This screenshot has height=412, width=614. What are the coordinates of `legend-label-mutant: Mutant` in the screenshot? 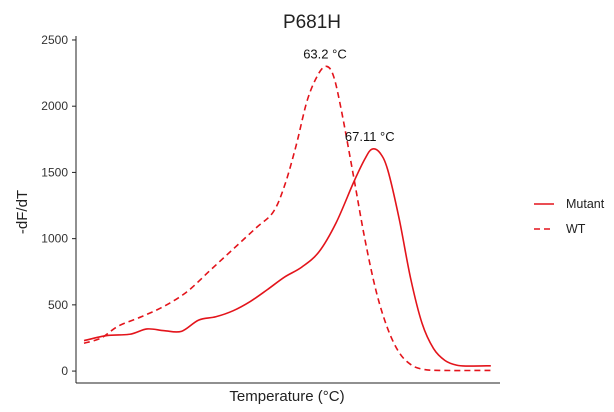 It's located at (585, 204).